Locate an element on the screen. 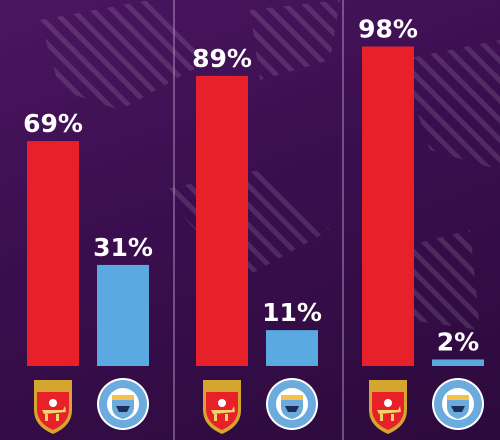 The width and height of the screenshot is (500, 440). data-label-arsenal-1: 69% is located at coordinates (53, 123).